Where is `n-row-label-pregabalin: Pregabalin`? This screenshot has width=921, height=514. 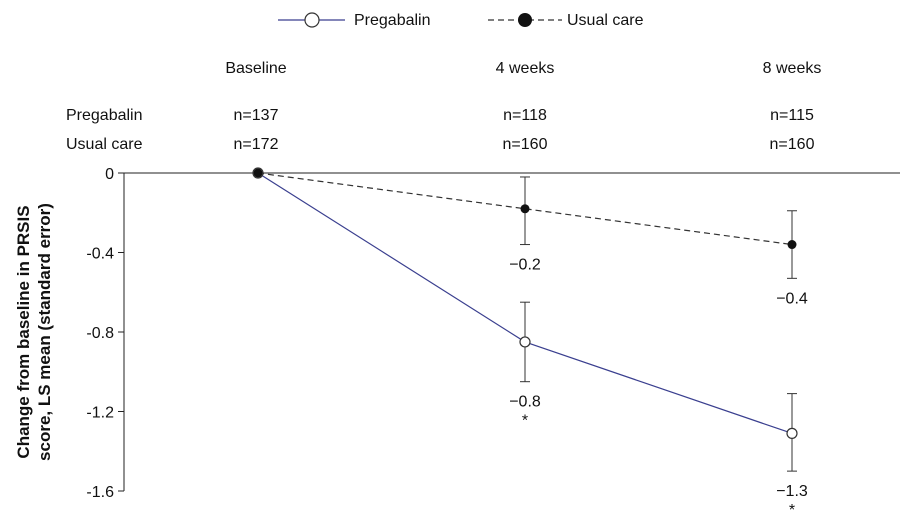
n-row-label-pregabalin: Pregabalin is located at coordinates (104, 115).